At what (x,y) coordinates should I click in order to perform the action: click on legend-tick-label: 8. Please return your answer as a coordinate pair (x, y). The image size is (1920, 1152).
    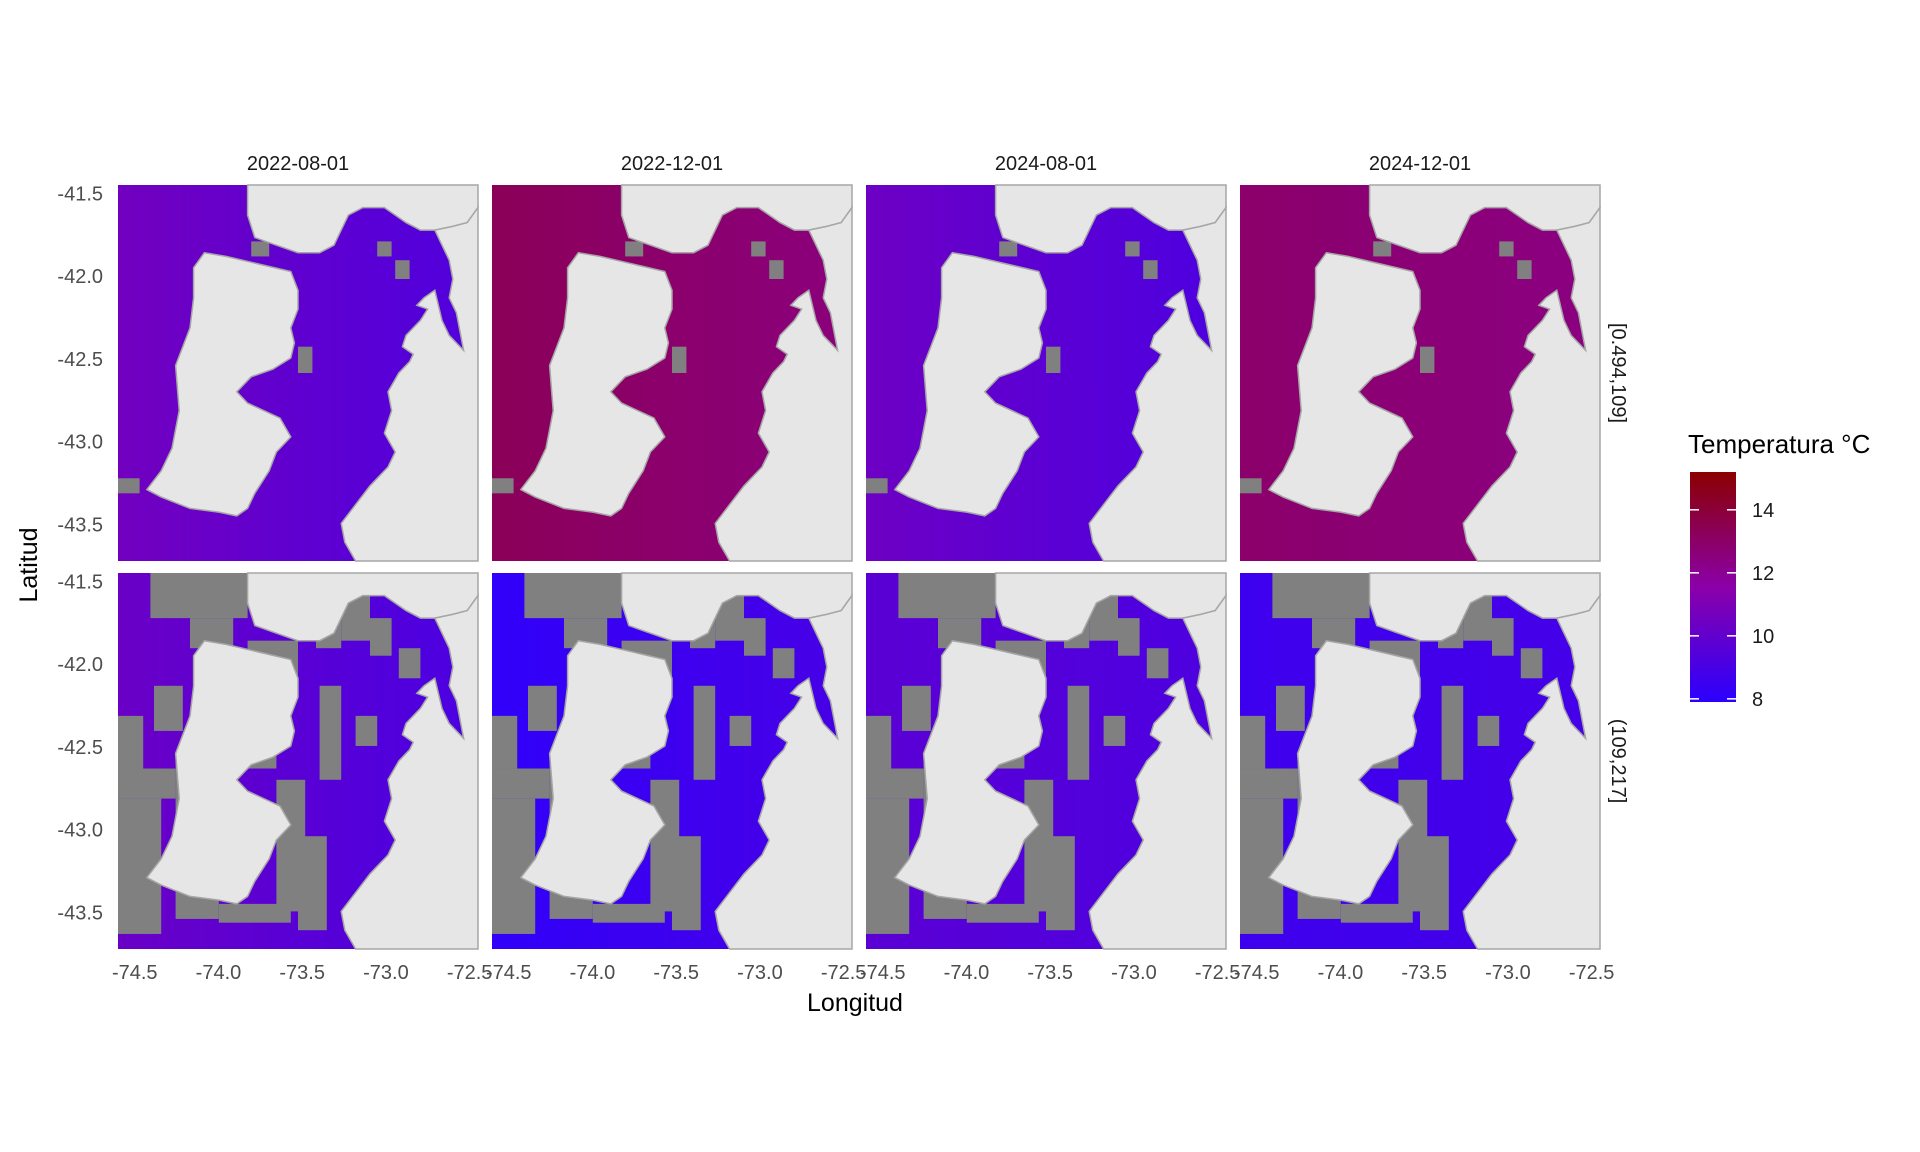
    Looking at the image, I should click on (1757, 700).